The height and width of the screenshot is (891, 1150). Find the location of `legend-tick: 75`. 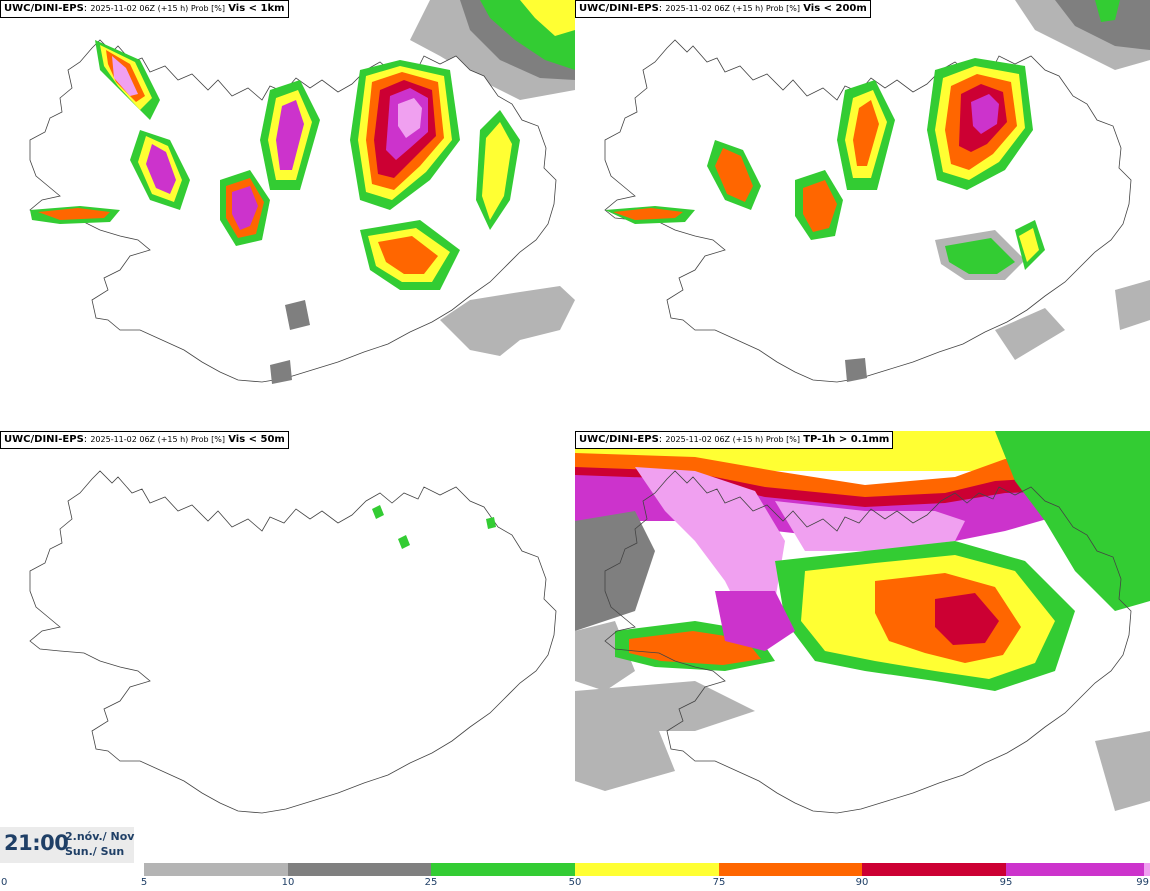

legend-tick: 75 is located at coordinates (719, 882).